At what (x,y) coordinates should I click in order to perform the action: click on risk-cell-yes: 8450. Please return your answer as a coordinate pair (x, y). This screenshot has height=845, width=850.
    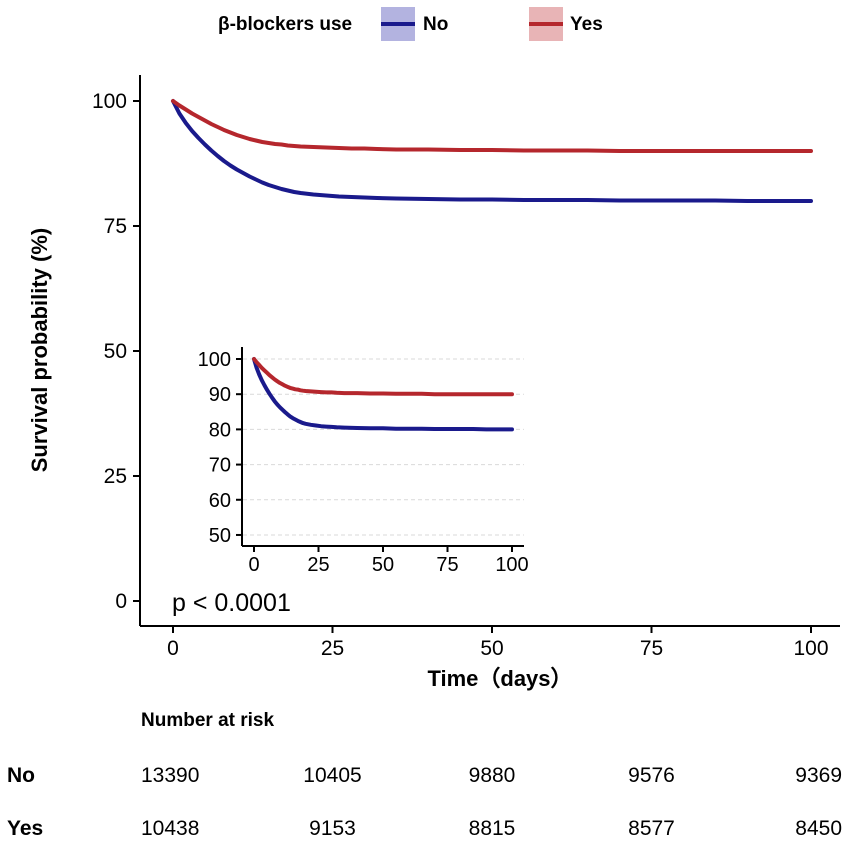
    Looking at the image, I should click on (818, 828).